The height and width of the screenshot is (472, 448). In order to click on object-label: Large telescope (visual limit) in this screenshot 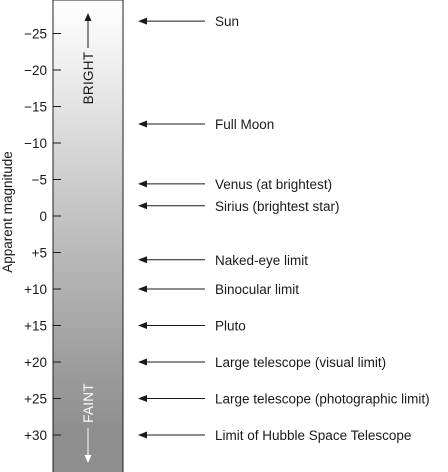, I will do `click(300, 362)`.